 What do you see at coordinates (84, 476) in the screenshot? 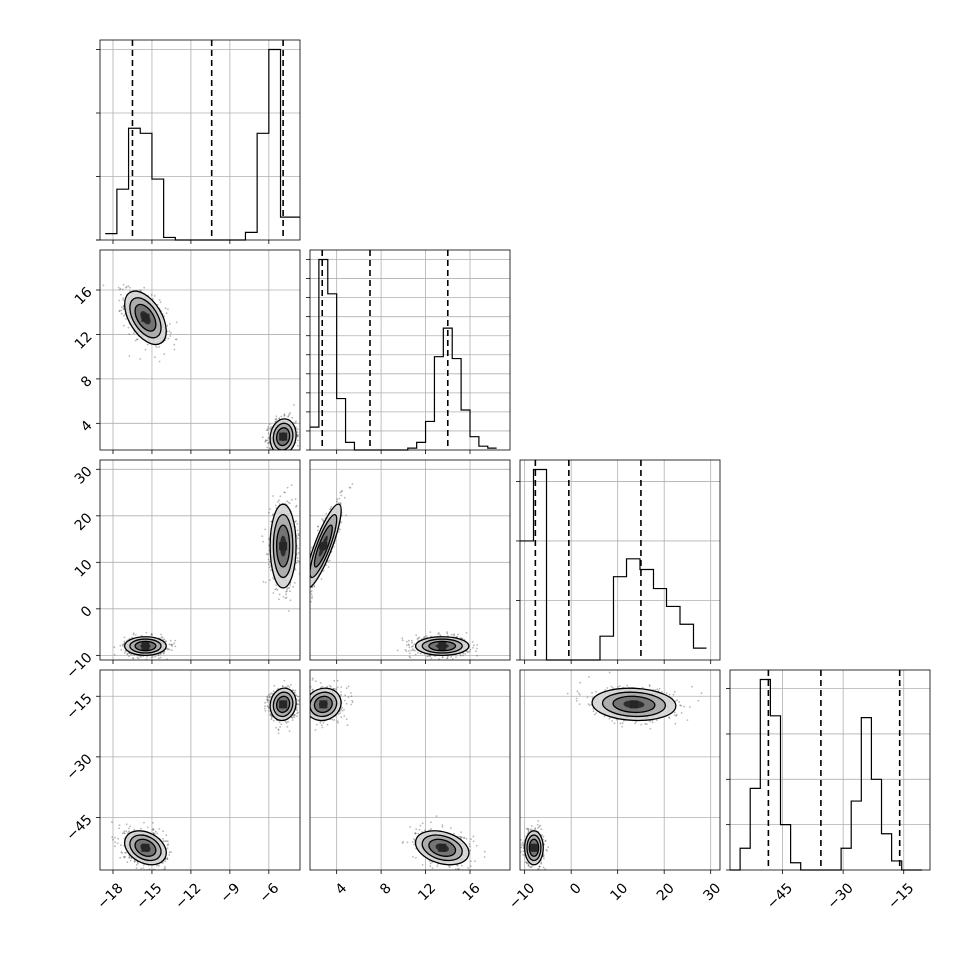
I see `y-tick-label: 30` at bounding box center [84, 476].